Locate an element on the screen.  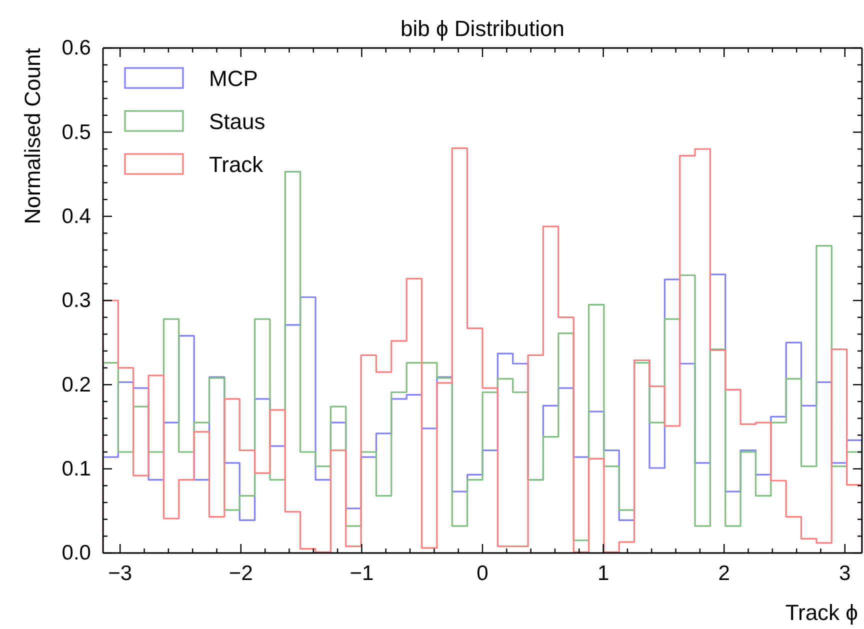
x-axis-title: Track ϕ is located at coordinates (821, 612).